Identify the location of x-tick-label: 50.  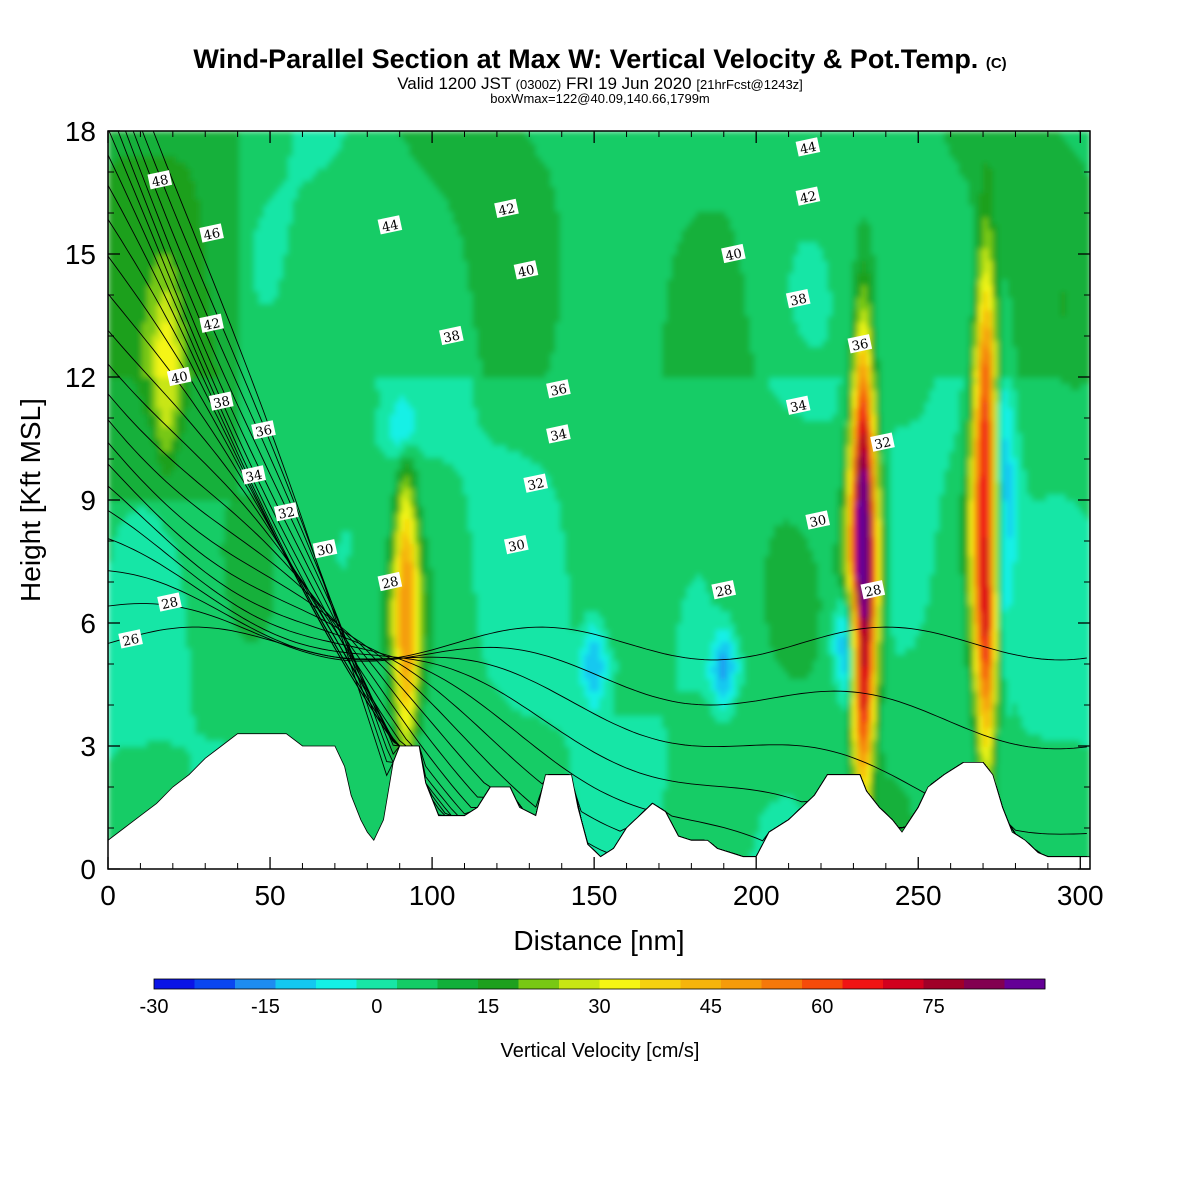
(269, 895).